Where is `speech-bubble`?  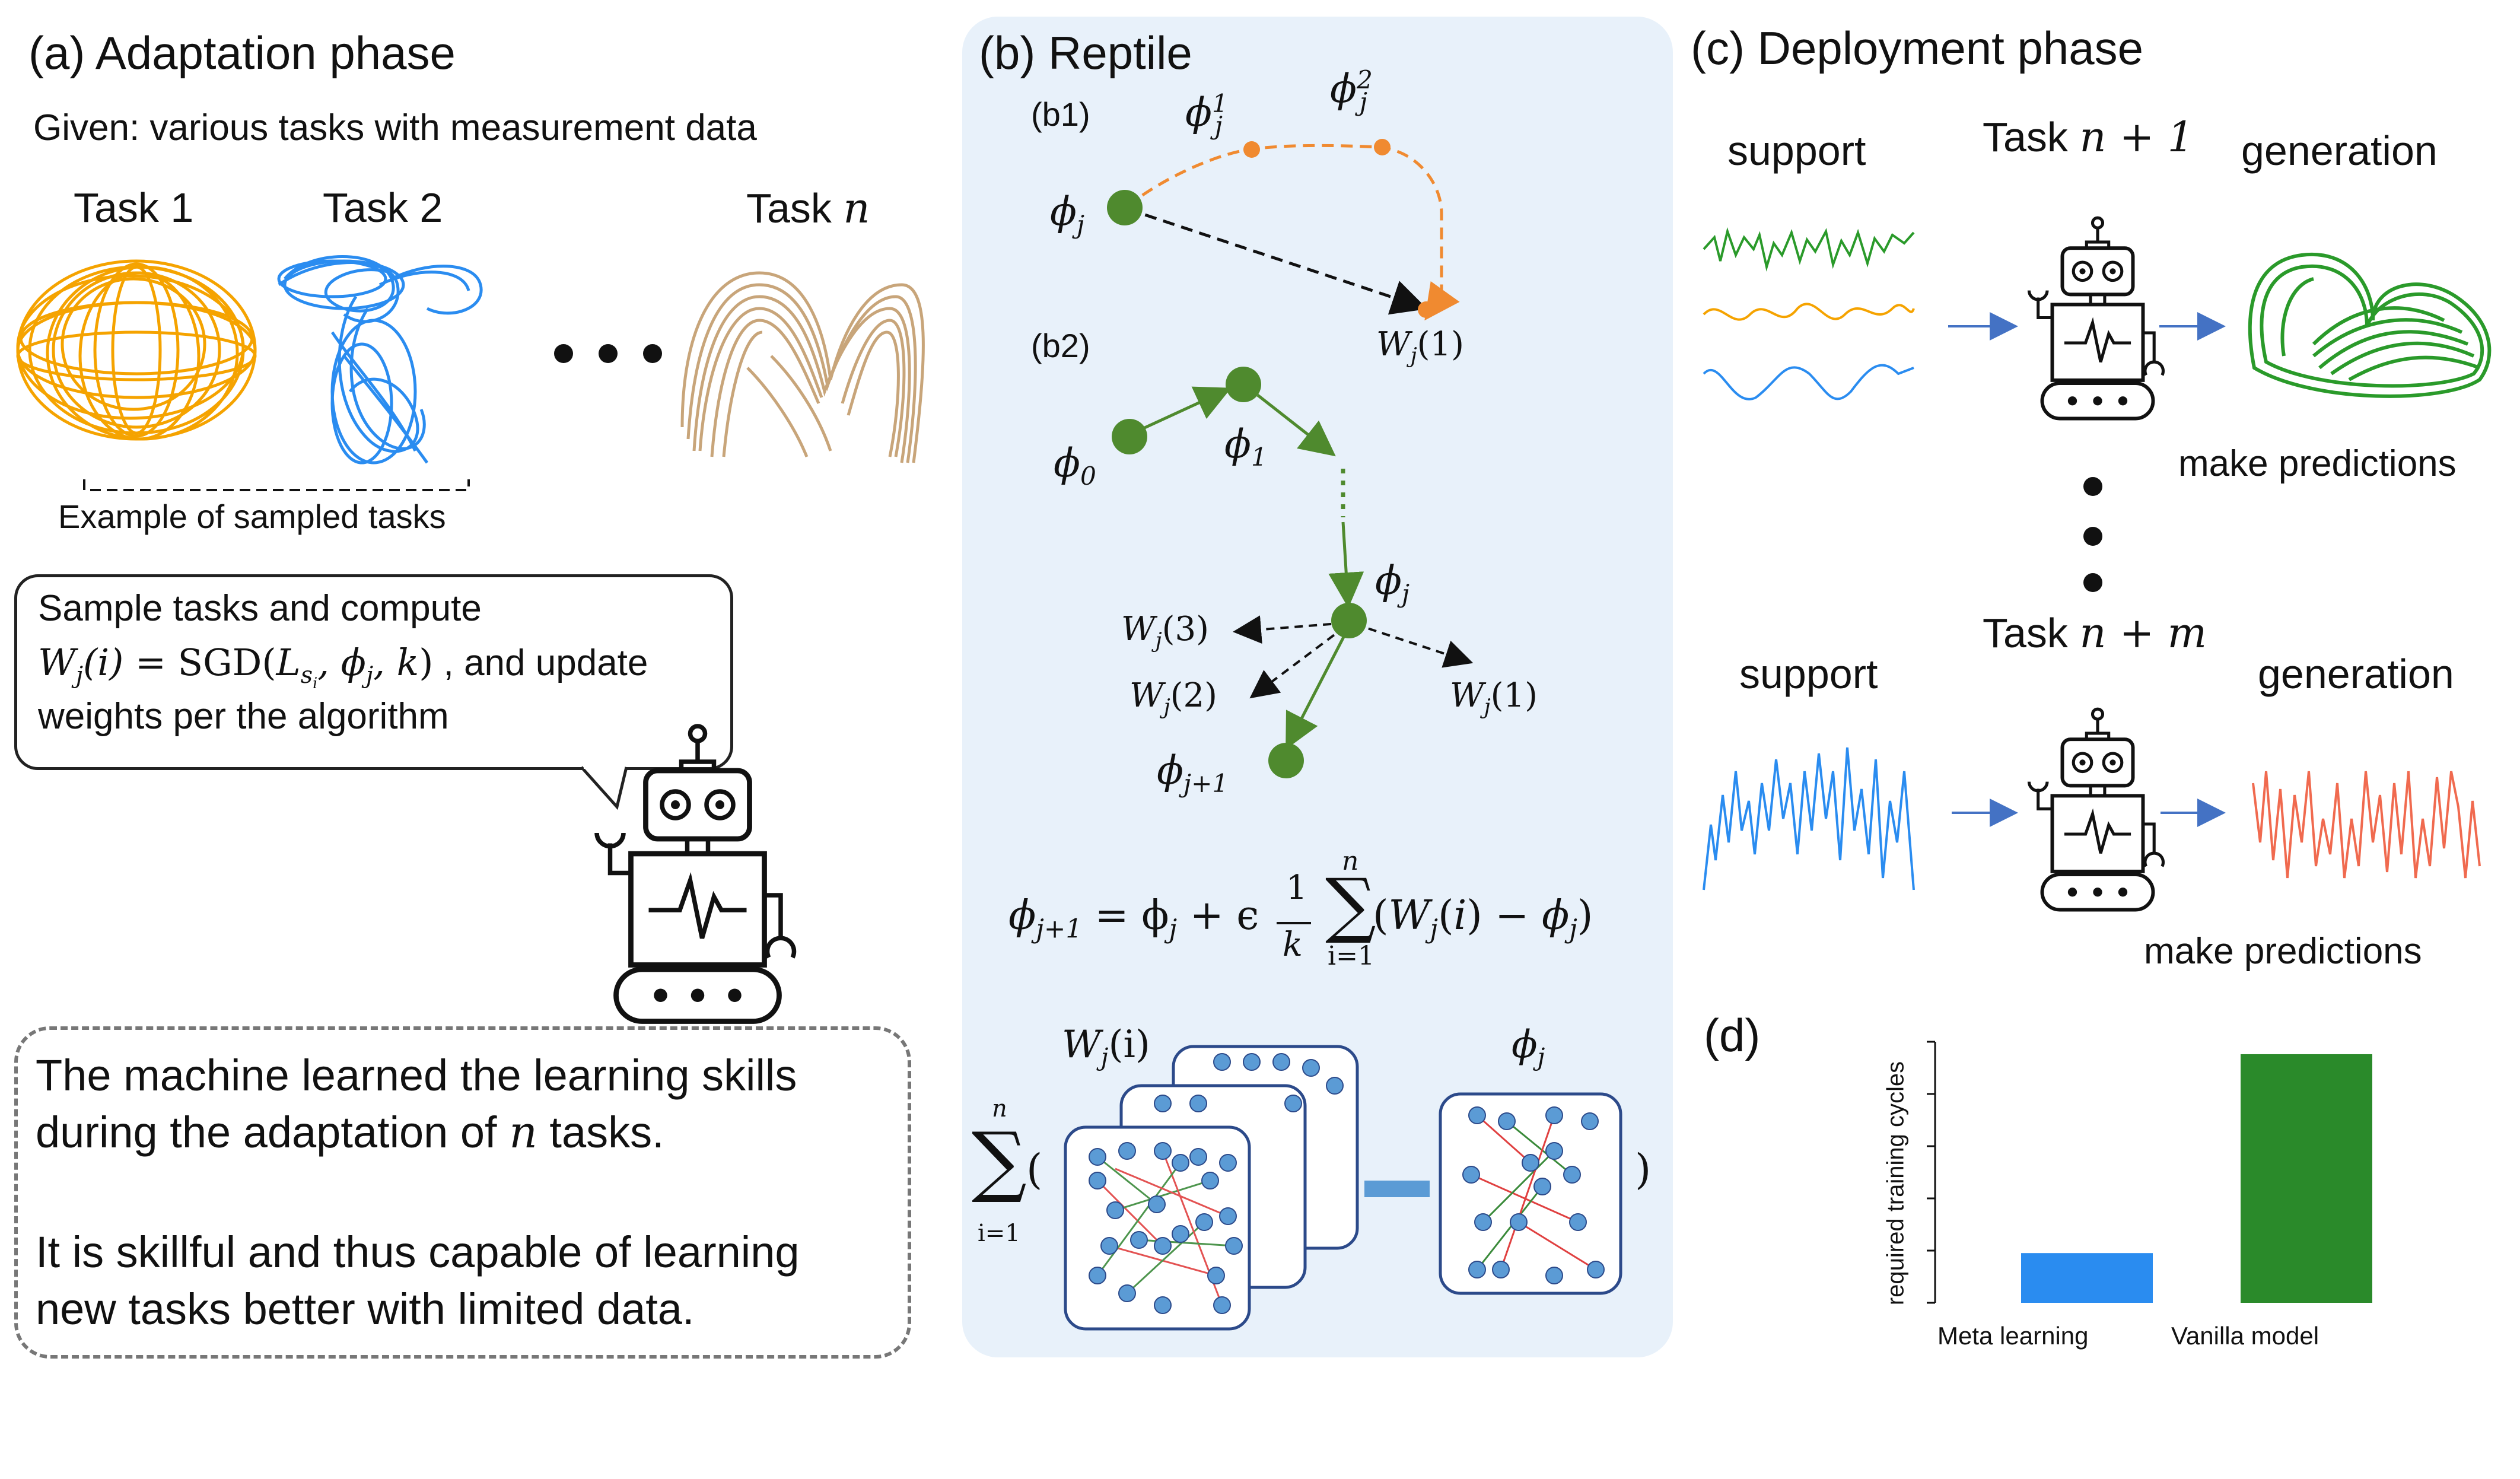
speech-bubble is located at coordinates (373, 672).